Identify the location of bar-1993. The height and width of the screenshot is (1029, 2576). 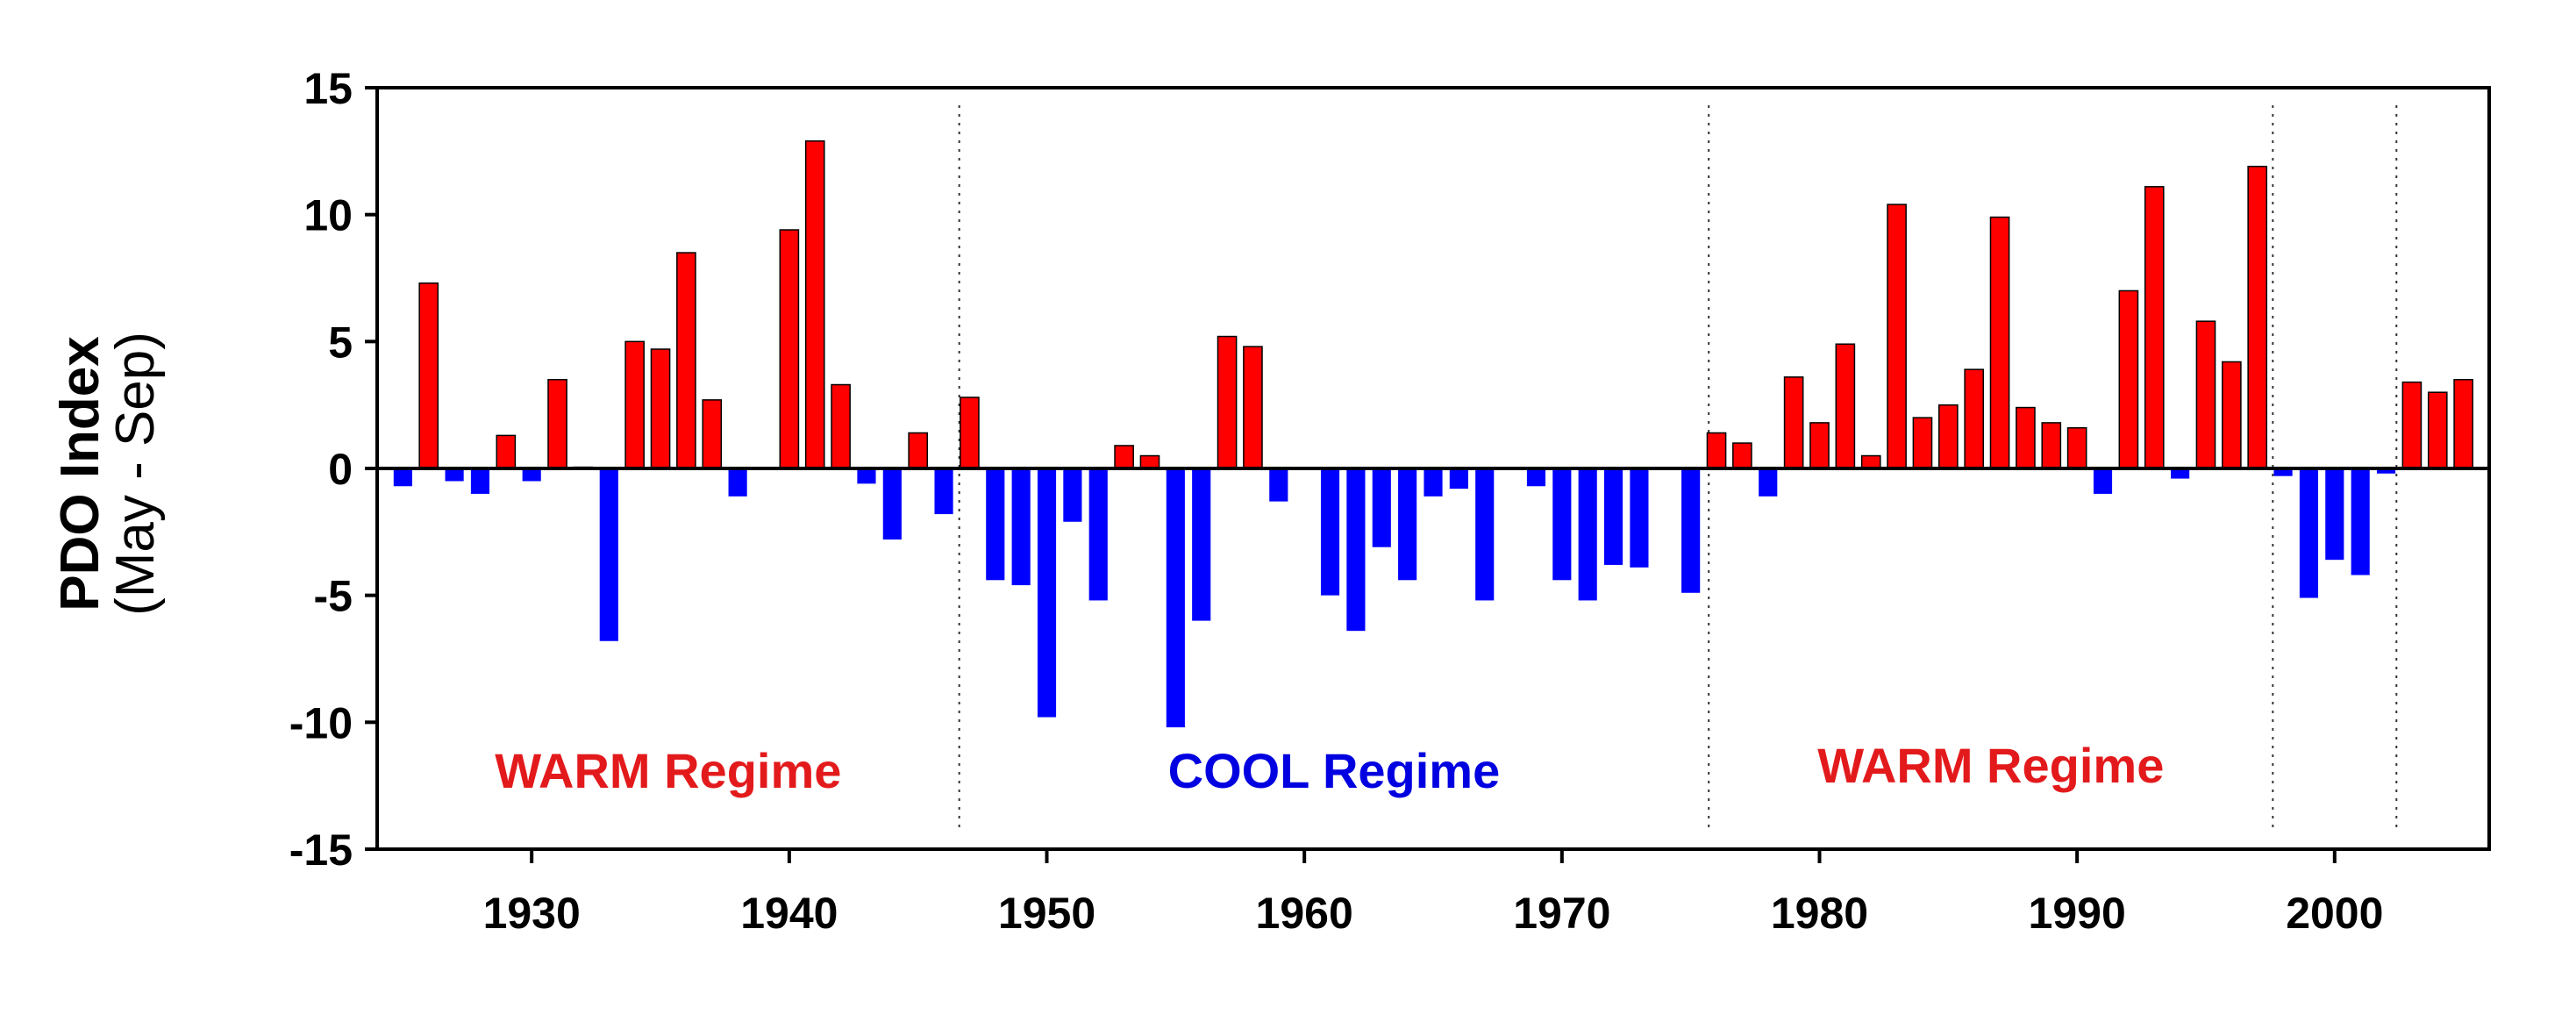
(2155, 327).